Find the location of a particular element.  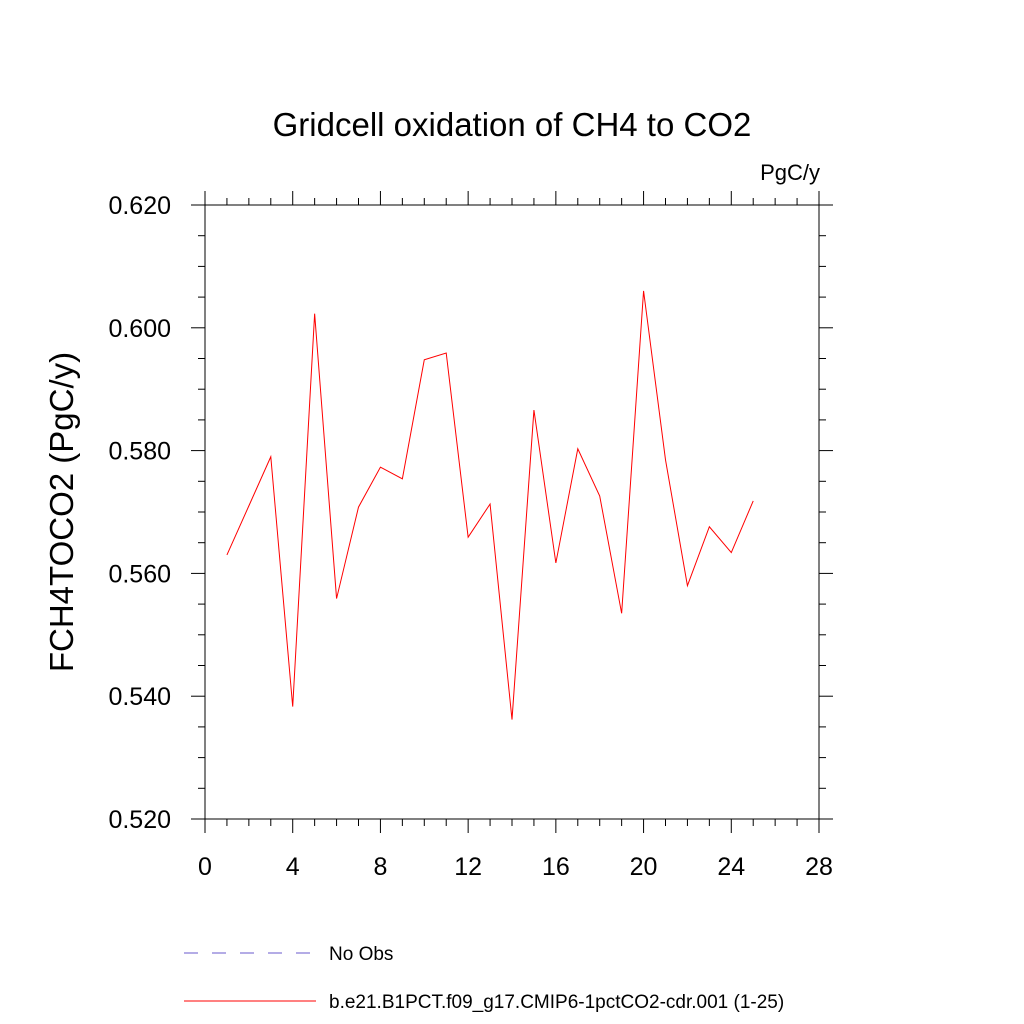

y-tick-label: 0.600 is located at coordinates (139, 329).